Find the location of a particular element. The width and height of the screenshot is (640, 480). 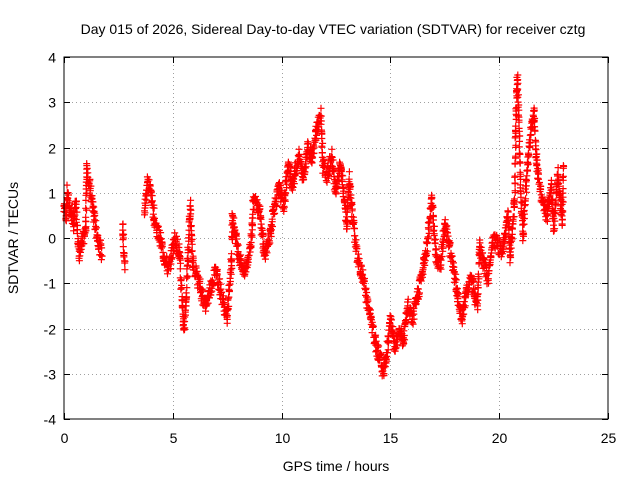

x-tick-label: 10 is located at coordinates (283, 438).